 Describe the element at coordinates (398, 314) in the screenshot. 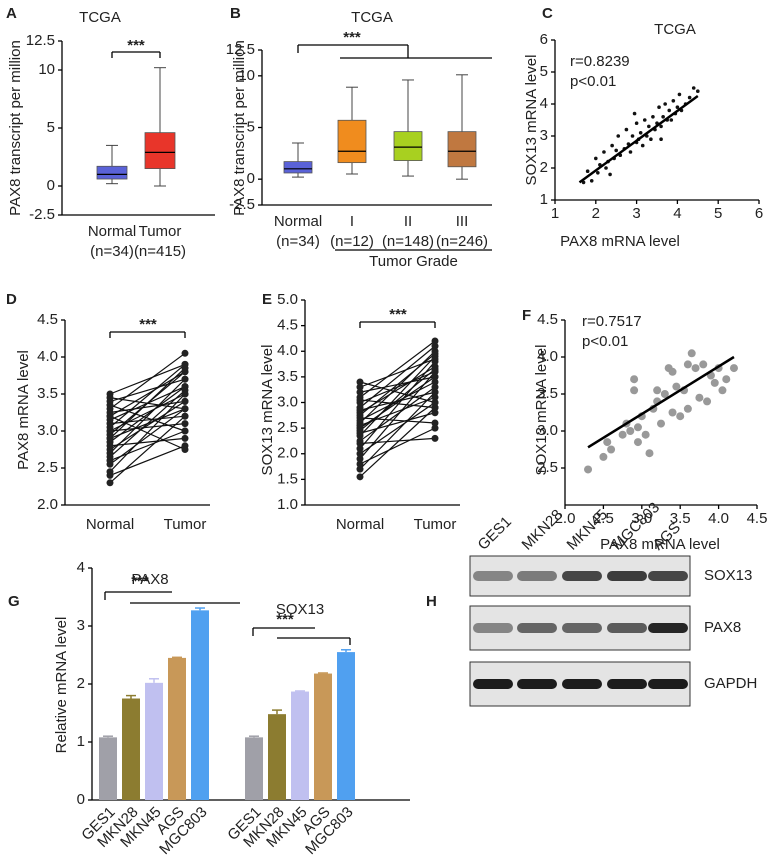

I see `significance-label: ***` at that location.